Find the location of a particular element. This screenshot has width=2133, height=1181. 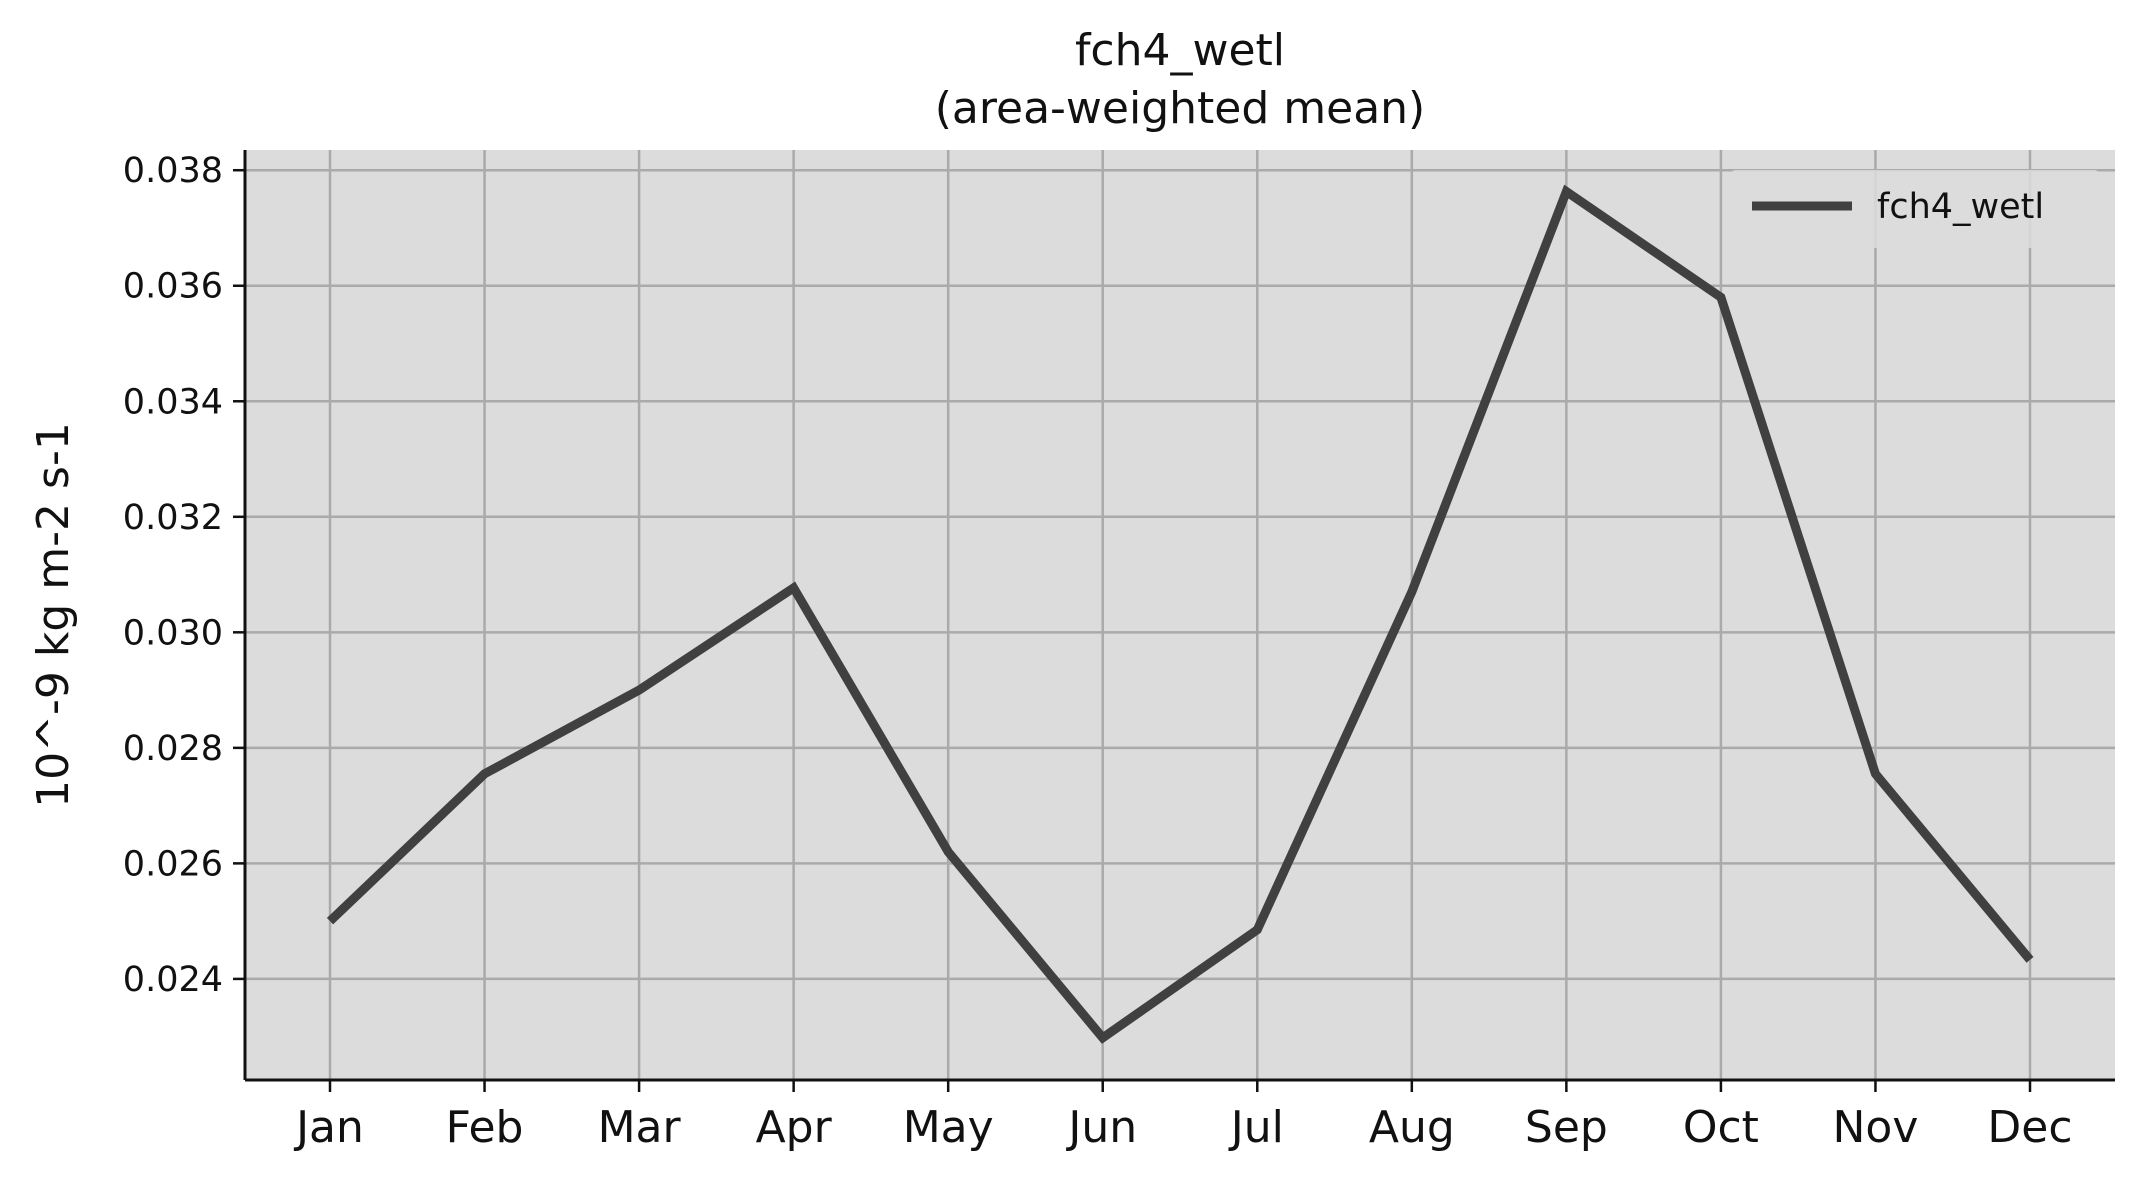

y-tick-label: 0.036 is located at coordinates (173, 287).